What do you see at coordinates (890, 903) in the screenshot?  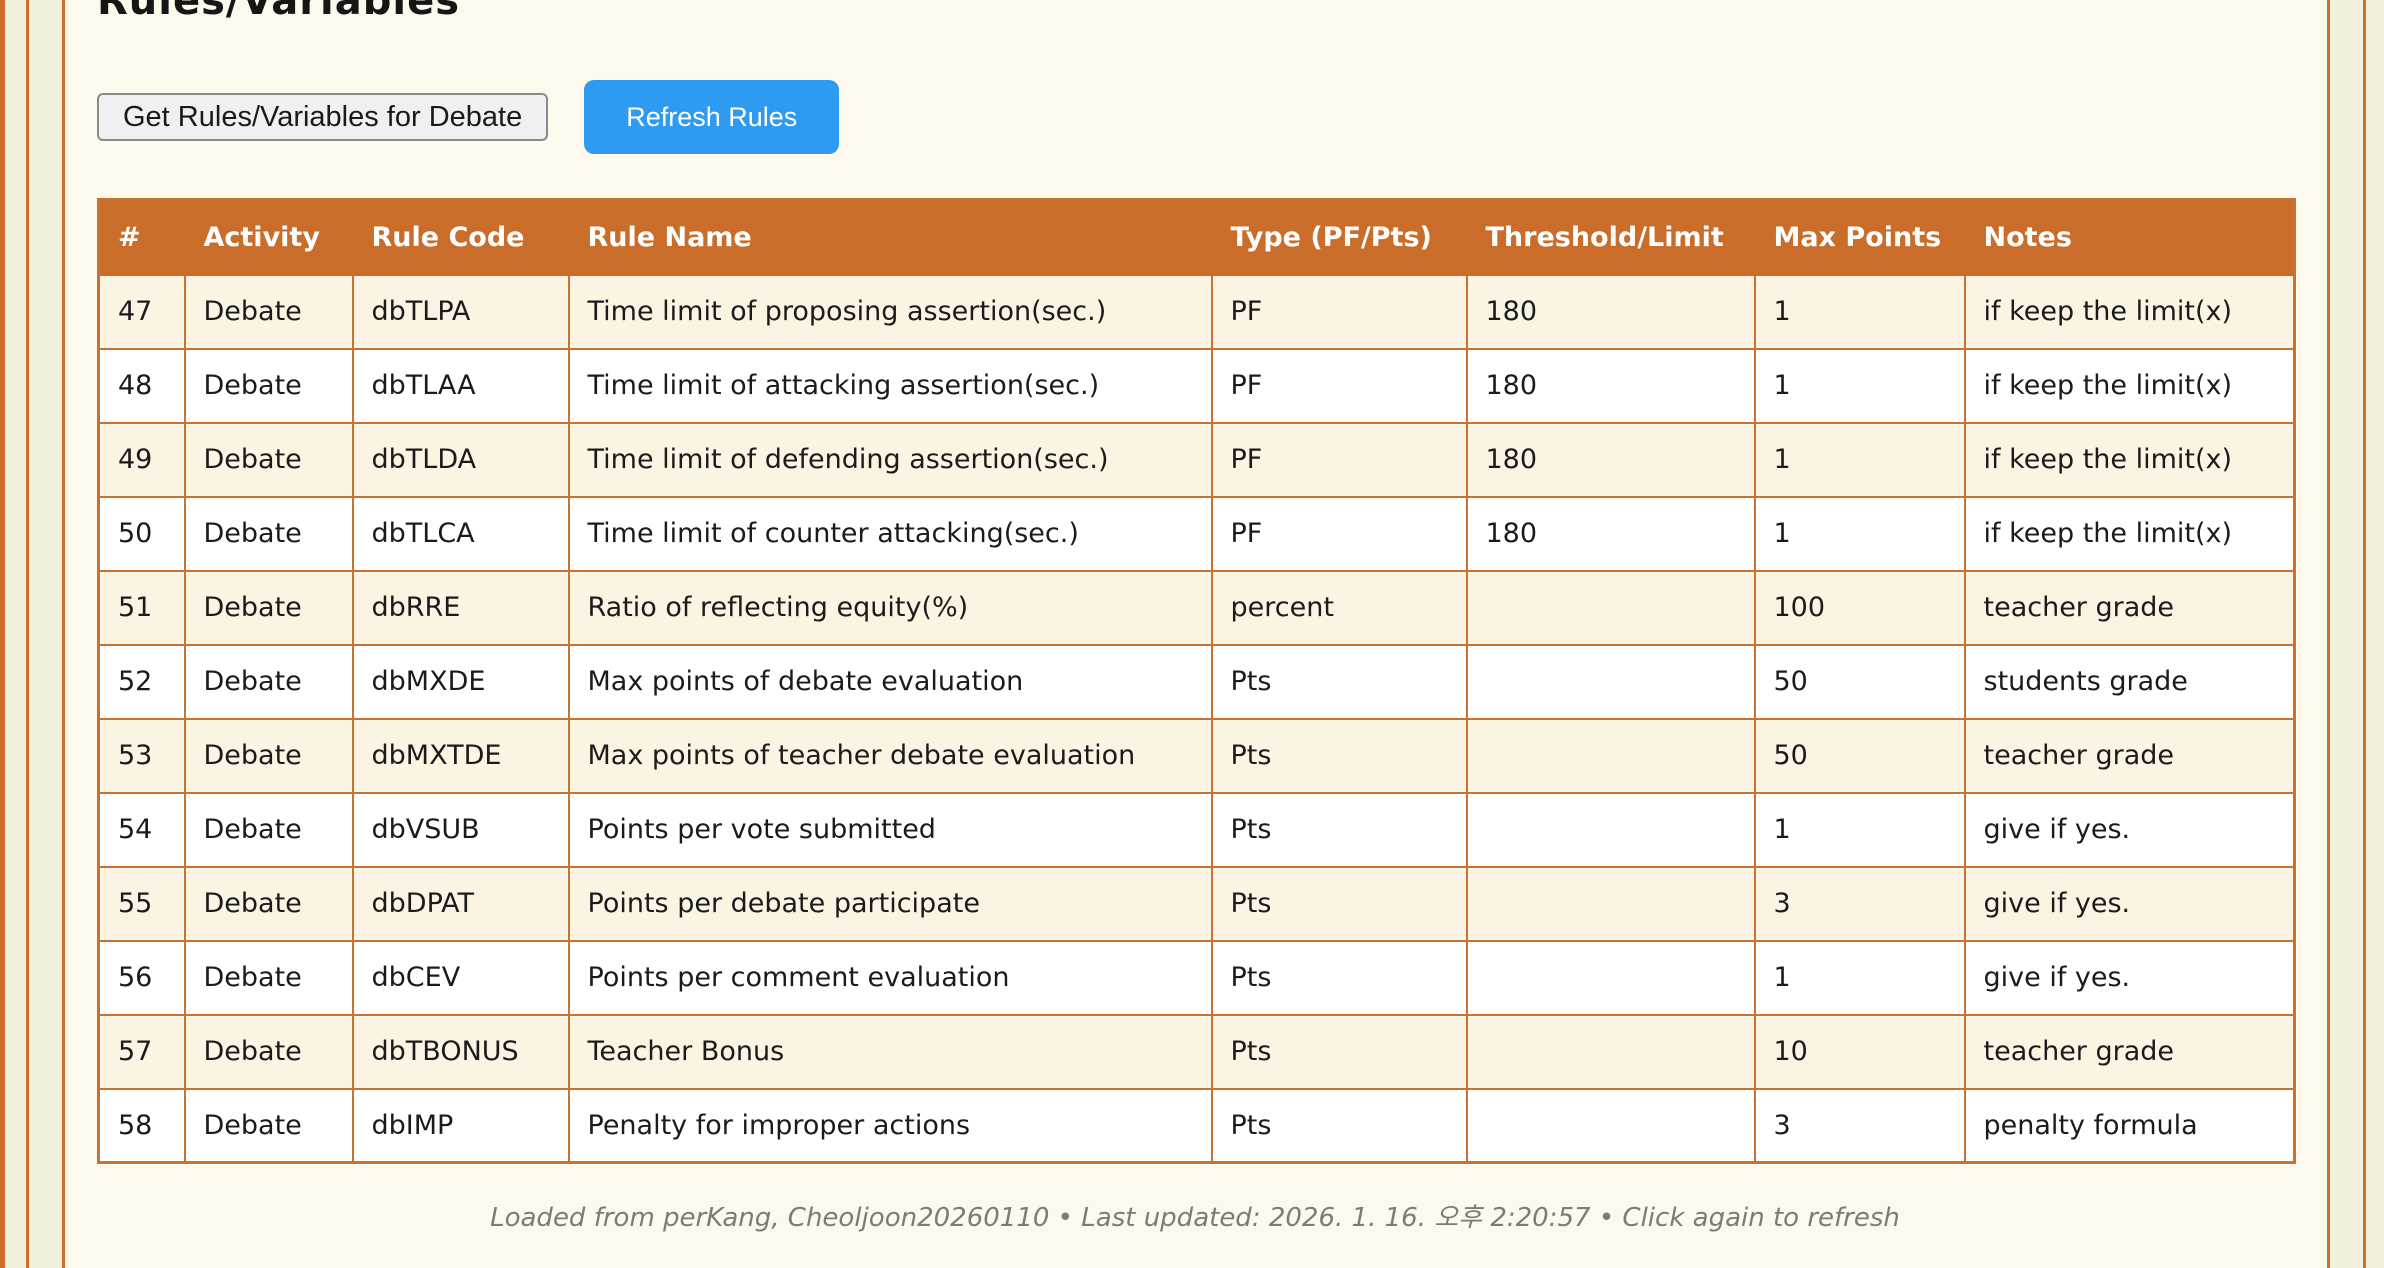 I see `cell-rule-name: Points per debate participate` at bounding box center [890, 903].